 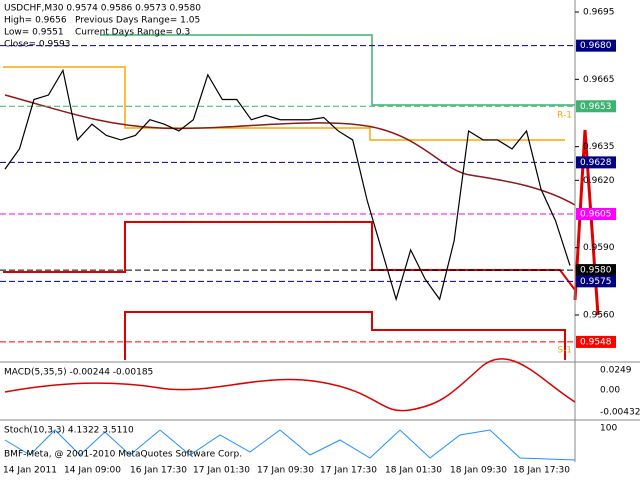 What do you see at coordinates (345, 335) in the screenshot?
I see `pivot-red-lower` at bounding box center [345, 335].